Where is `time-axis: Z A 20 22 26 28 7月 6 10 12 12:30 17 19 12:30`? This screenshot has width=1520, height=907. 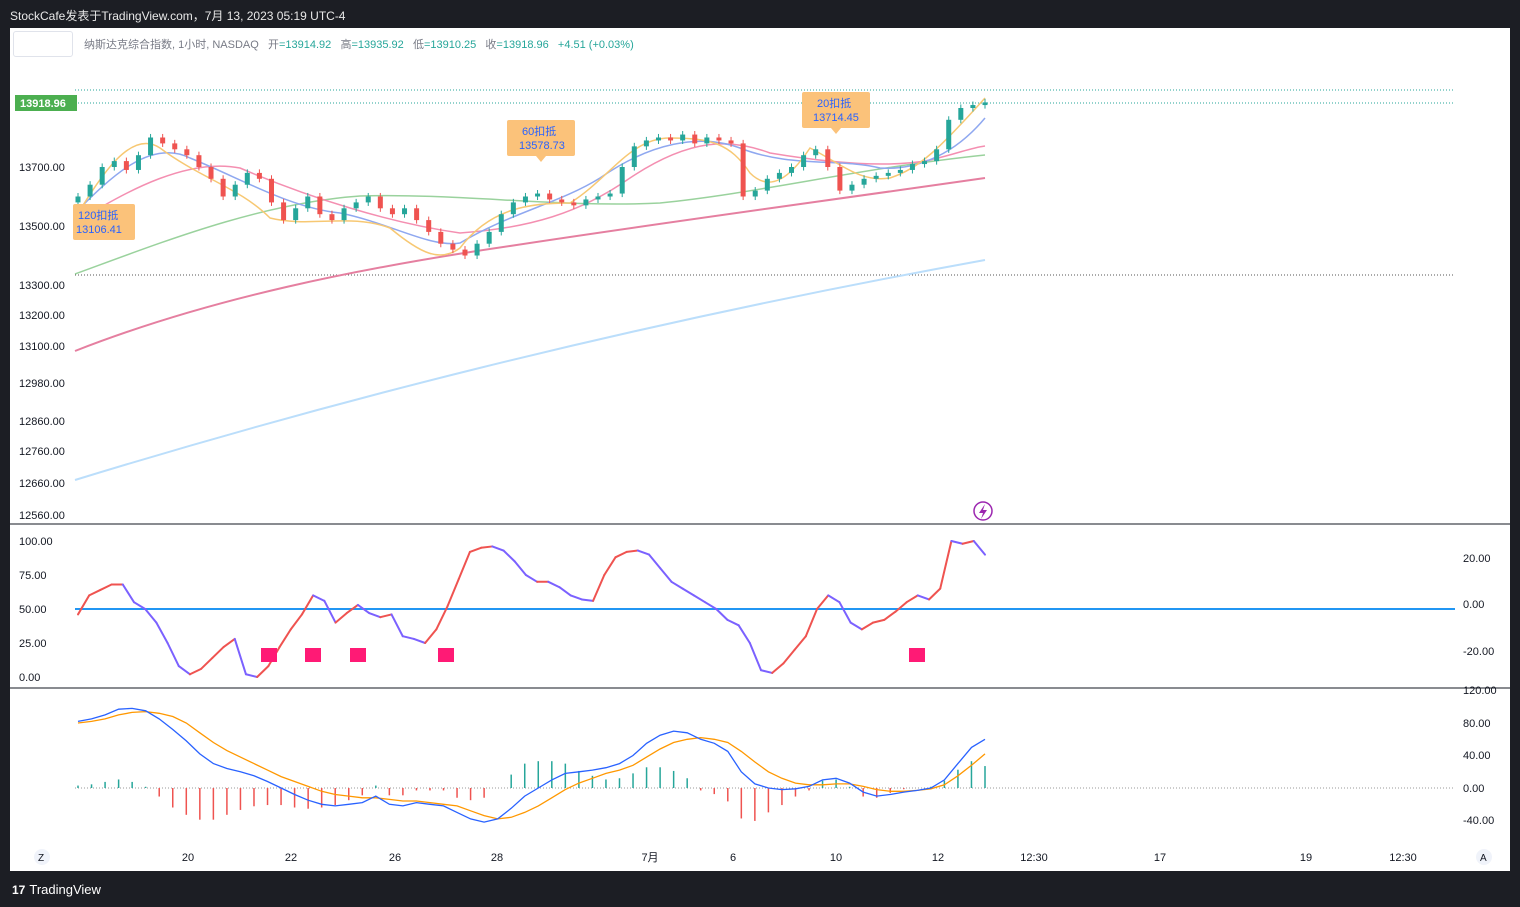 time-axis: Z A 20 22 26 28 7月 6 10 12 12:30 17 19 12:30 is located at coordinates (763, 857).